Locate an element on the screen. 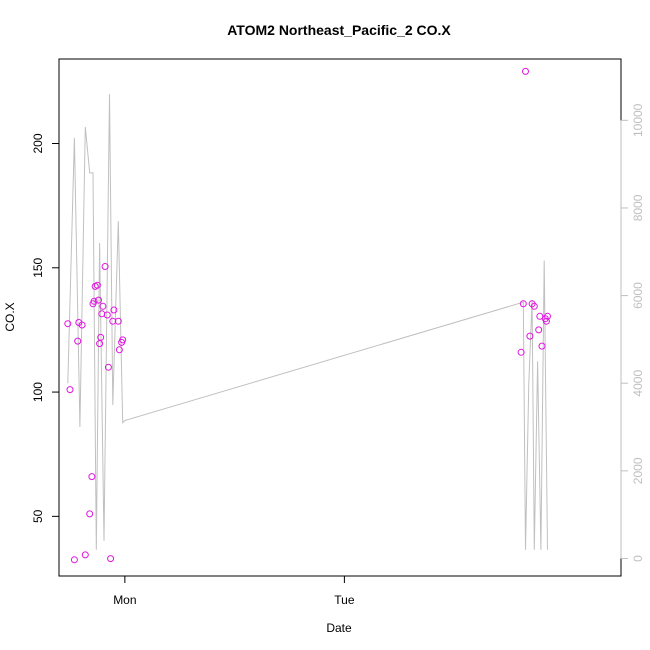  y-left-tick-label: 200 is located at coordinates (38, 143).